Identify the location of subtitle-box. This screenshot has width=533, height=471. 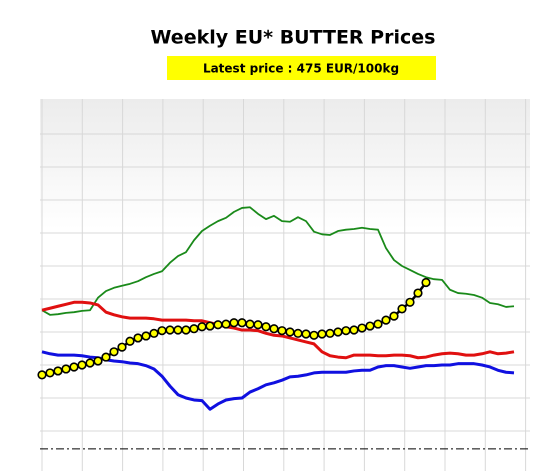
(301, 68).